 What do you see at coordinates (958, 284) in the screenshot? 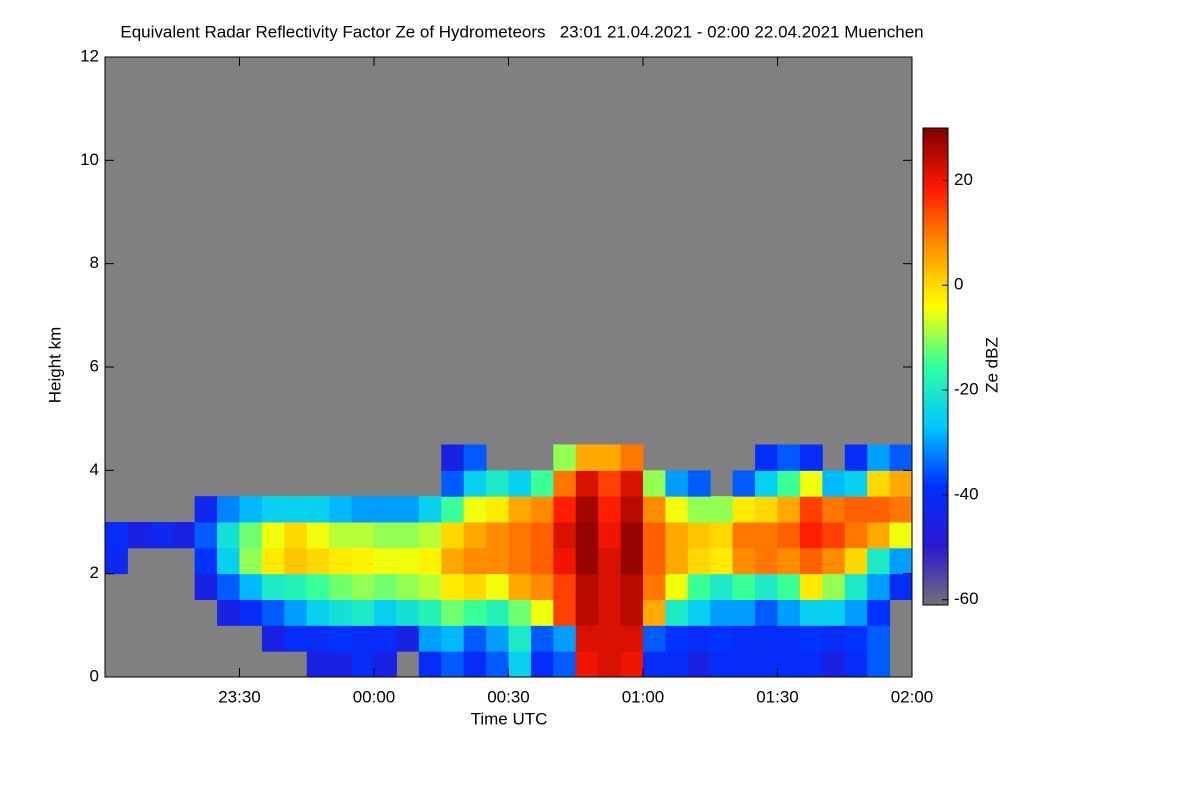
I see `colorbar-tick-label: 0` at bounding box center [958, 284].